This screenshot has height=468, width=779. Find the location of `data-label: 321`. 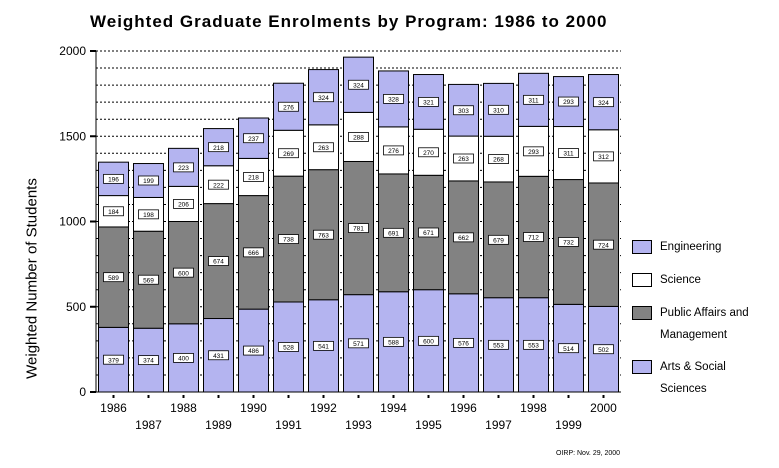

data-label: 321 is located at coordinates (428, 102).